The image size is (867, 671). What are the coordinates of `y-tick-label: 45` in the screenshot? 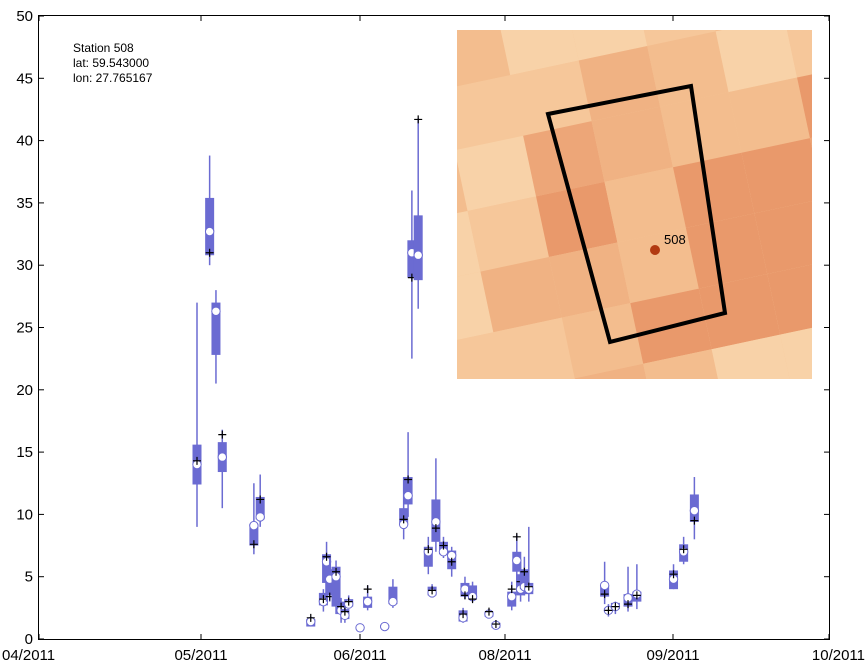 It's located at (24, 78).